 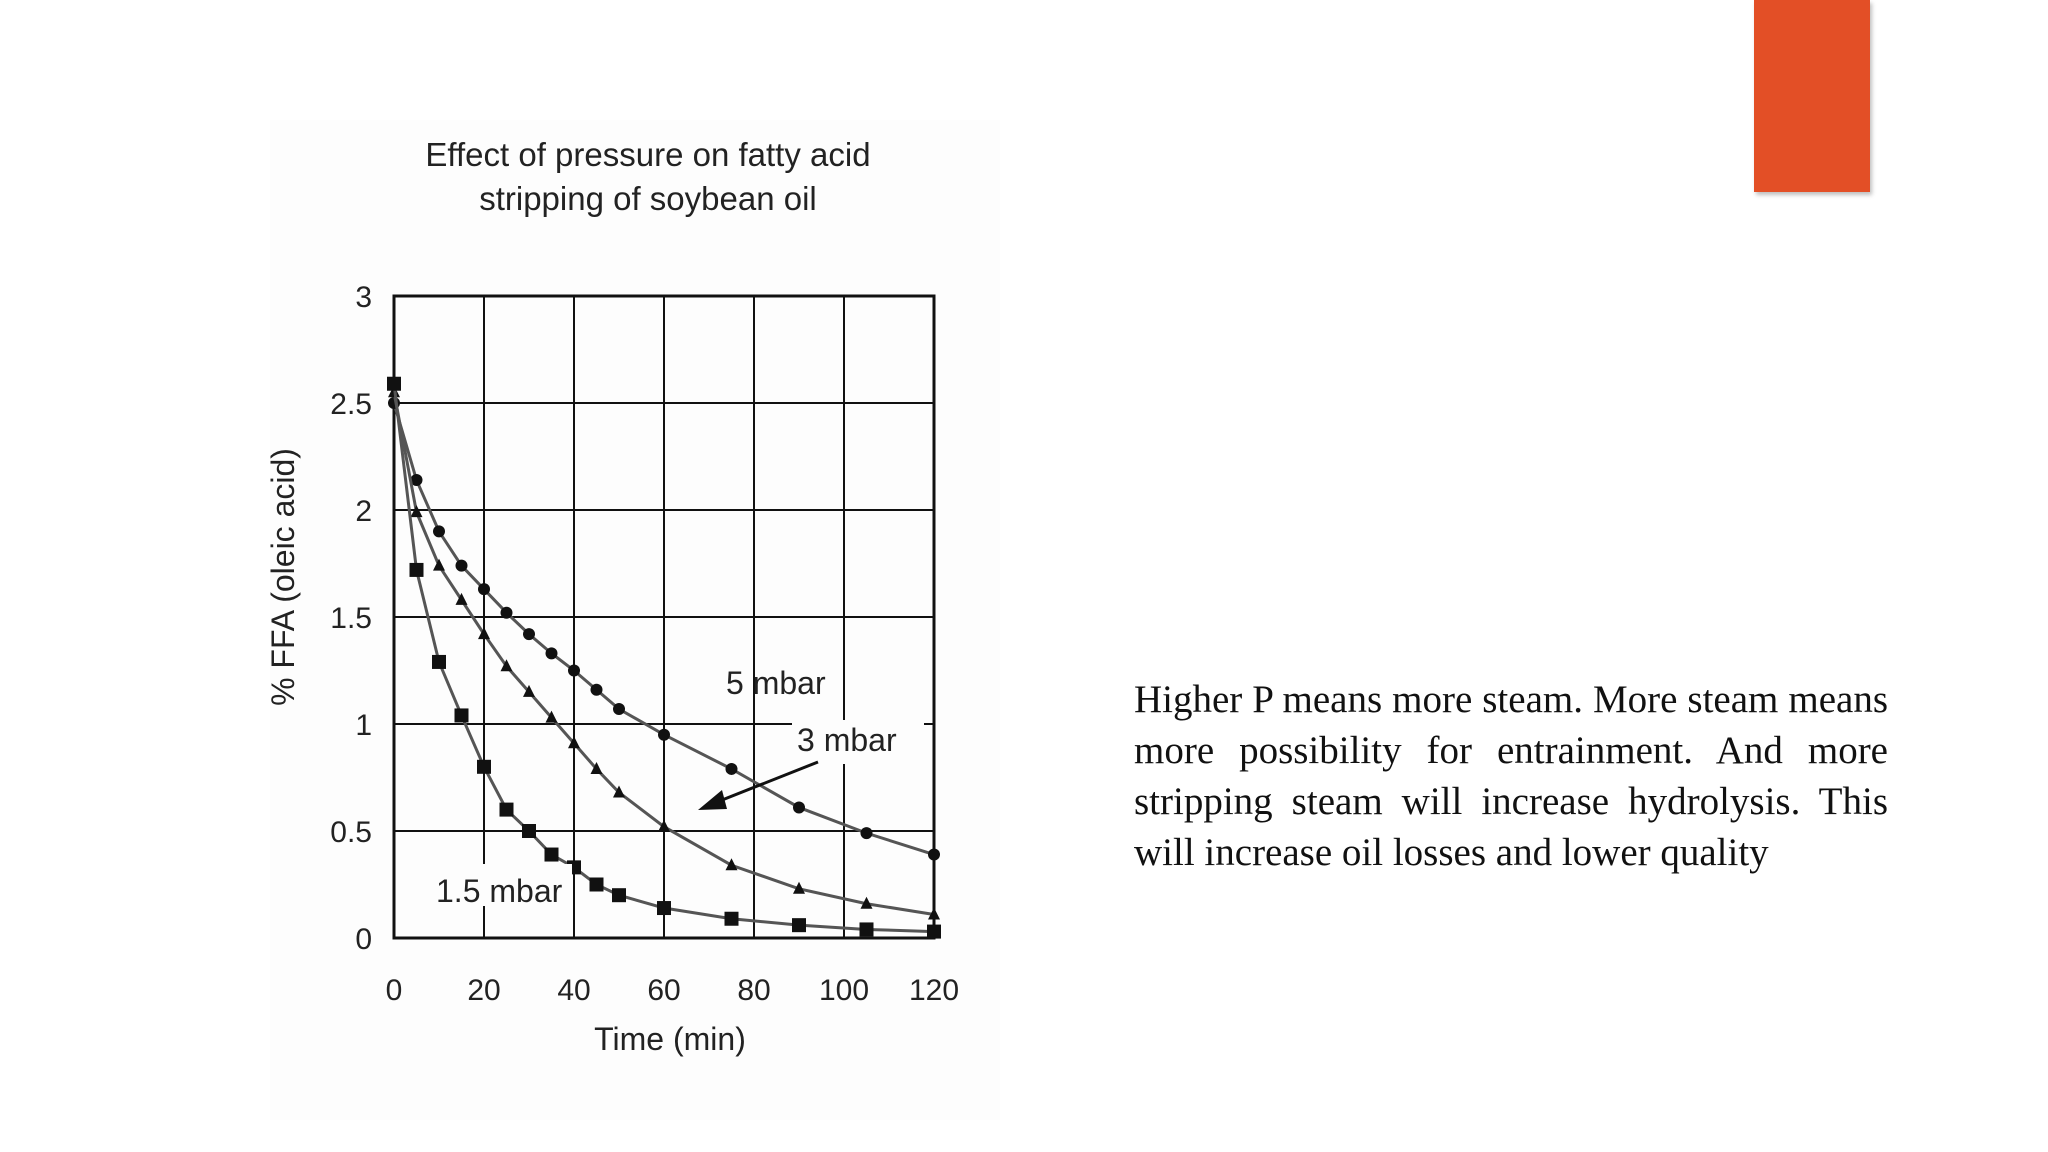 I want to click on series-line-1-5-mbar, so click(x=663, y=658).